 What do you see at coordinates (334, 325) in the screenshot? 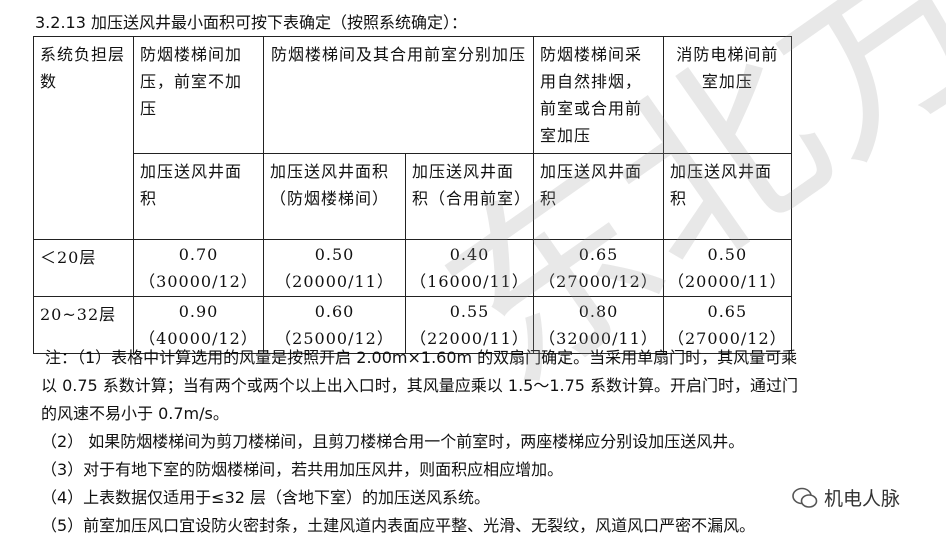
I see `data-cell: 0.60 （25000/12）` at bounding box center [334, 325].